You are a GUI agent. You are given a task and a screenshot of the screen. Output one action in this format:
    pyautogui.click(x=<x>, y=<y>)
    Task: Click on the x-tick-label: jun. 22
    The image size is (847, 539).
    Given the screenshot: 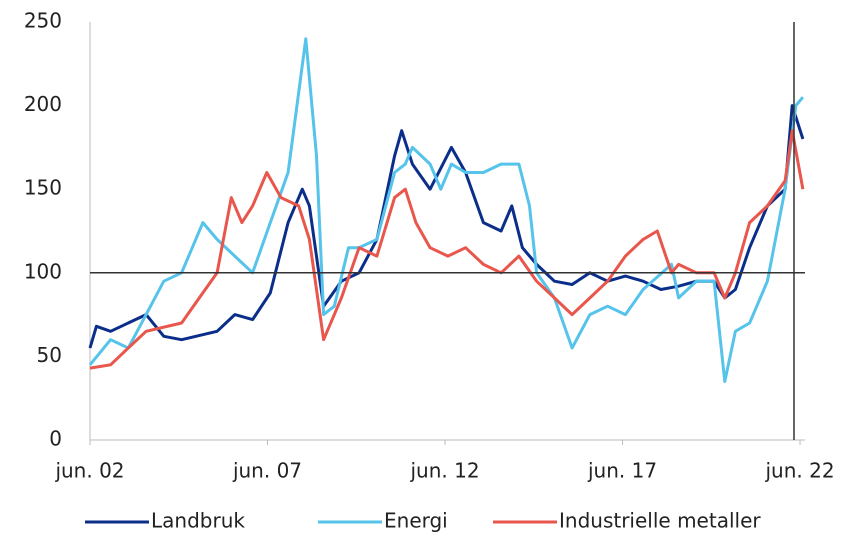 What is the action you would take?
    pyautogui.click(x=799, y=471)
    